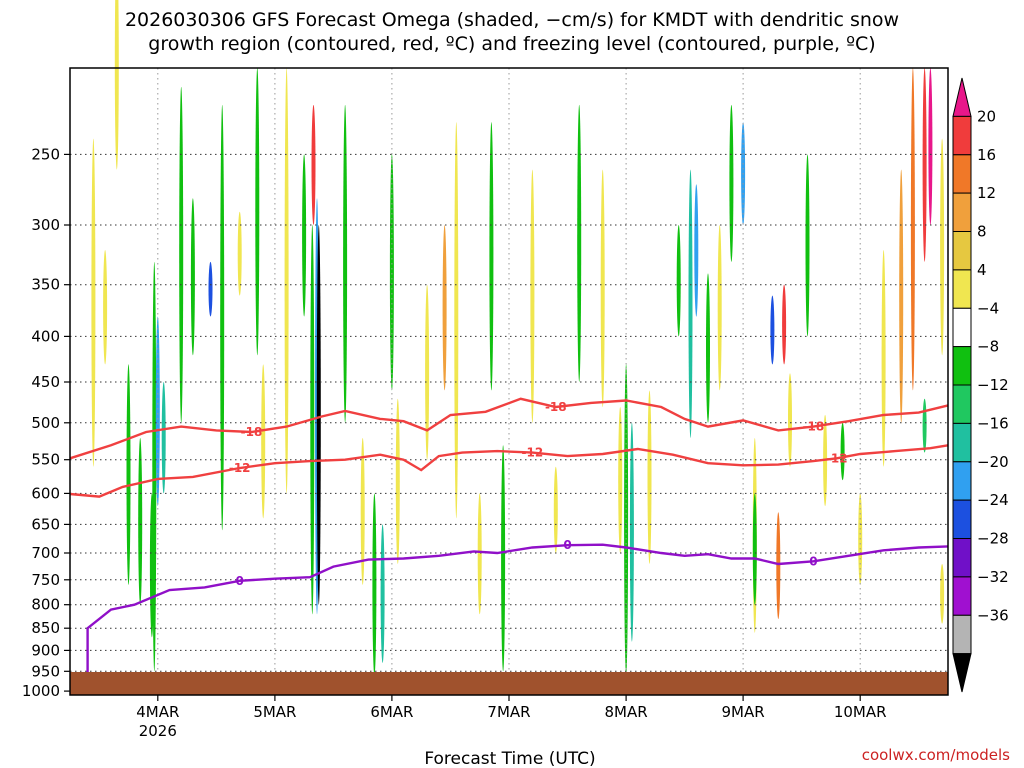  Describe the element at coordinates (988, 347) in the screenshot. I see `colorbar-label: −8` at that location.